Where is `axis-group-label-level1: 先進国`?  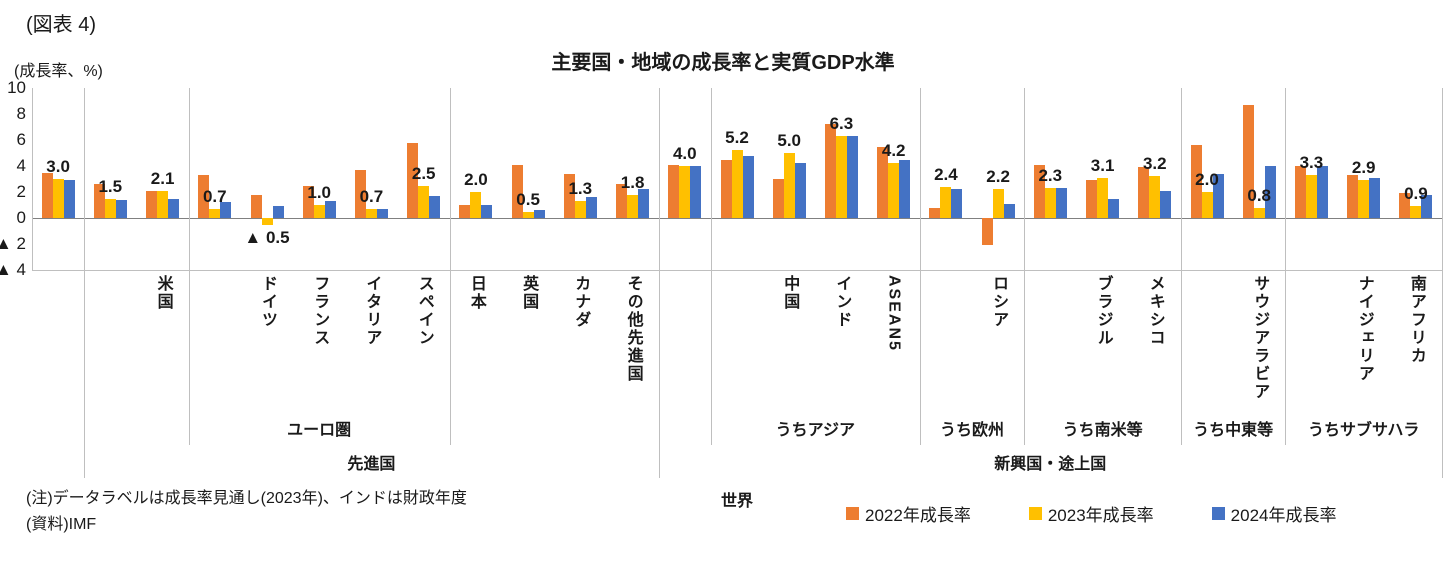 axis-group-label-level1: 先進国 is located at coordinates (371, 464).